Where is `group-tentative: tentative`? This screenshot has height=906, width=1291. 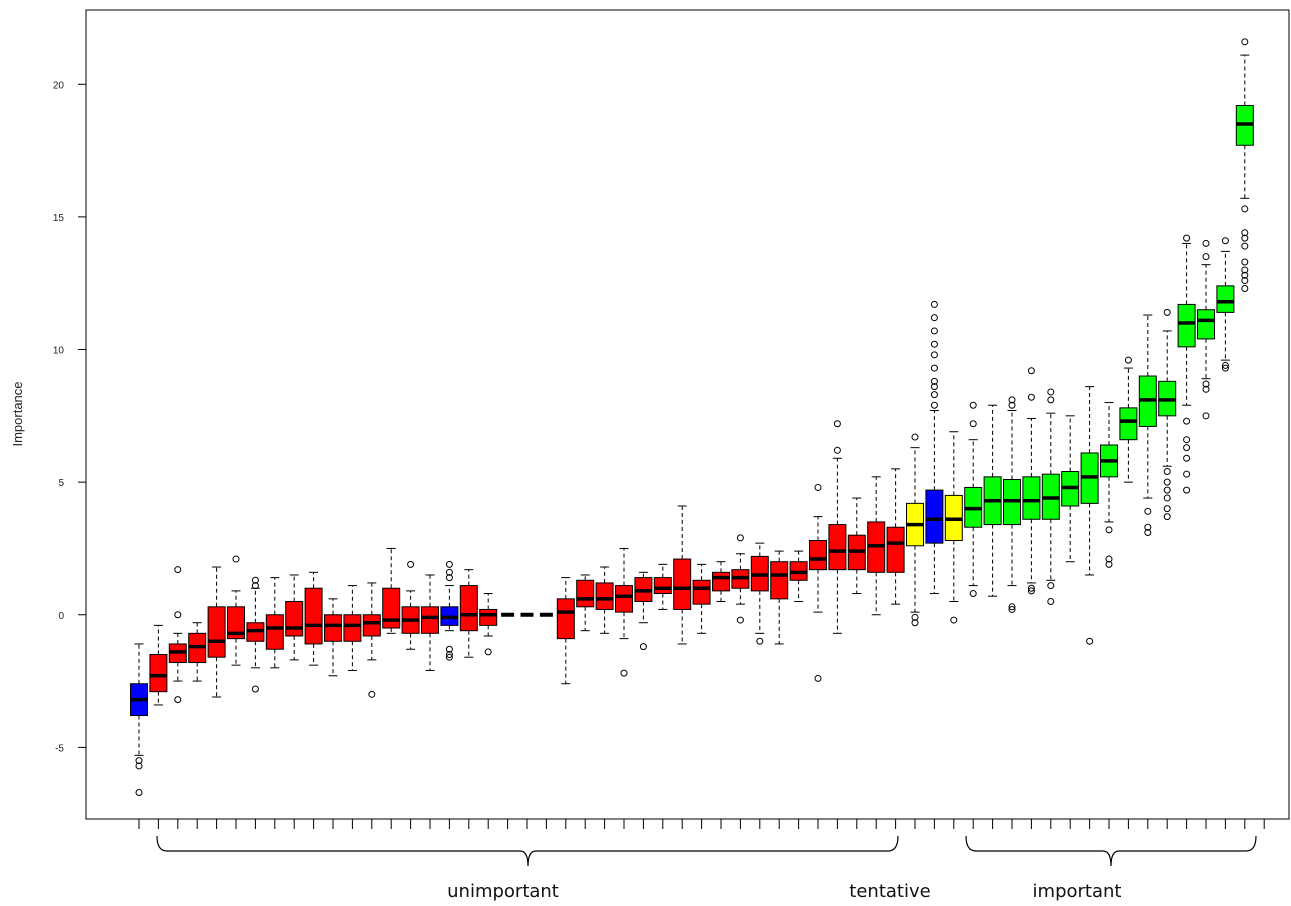
group-tentative: tentative is located at coordinates (889, 891).